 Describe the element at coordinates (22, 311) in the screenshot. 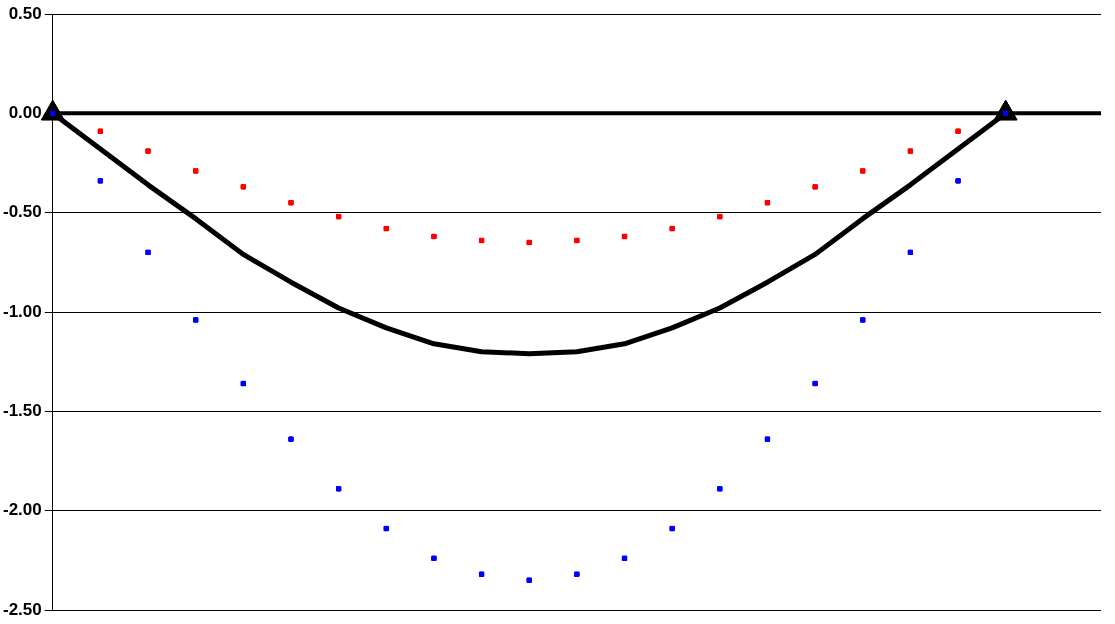

I see `y-tick-label: -1.00` at that location.